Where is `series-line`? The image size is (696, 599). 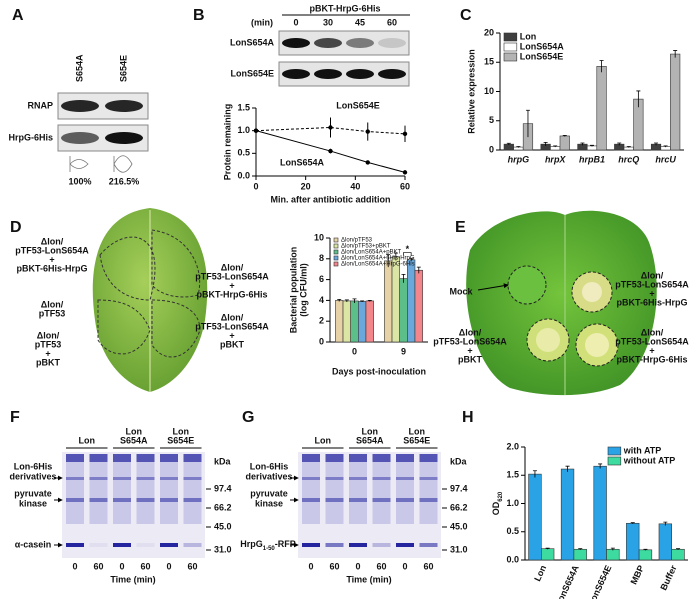 series-line is located at coordinates (330, 130).